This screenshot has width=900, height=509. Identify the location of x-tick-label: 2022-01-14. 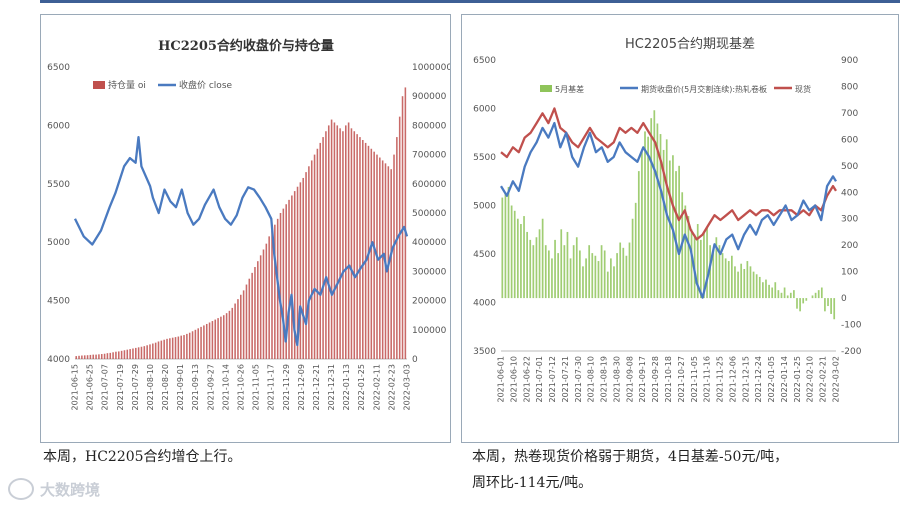
(784, 379).